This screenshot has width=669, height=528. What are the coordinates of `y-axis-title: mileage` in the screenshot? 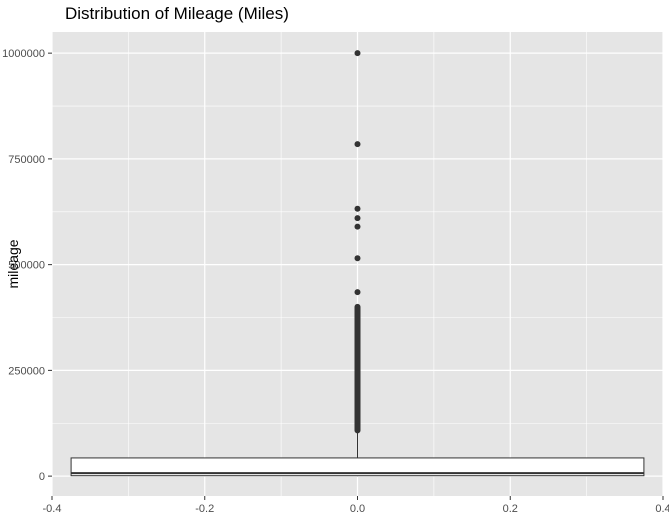 It's located at (13, 263).